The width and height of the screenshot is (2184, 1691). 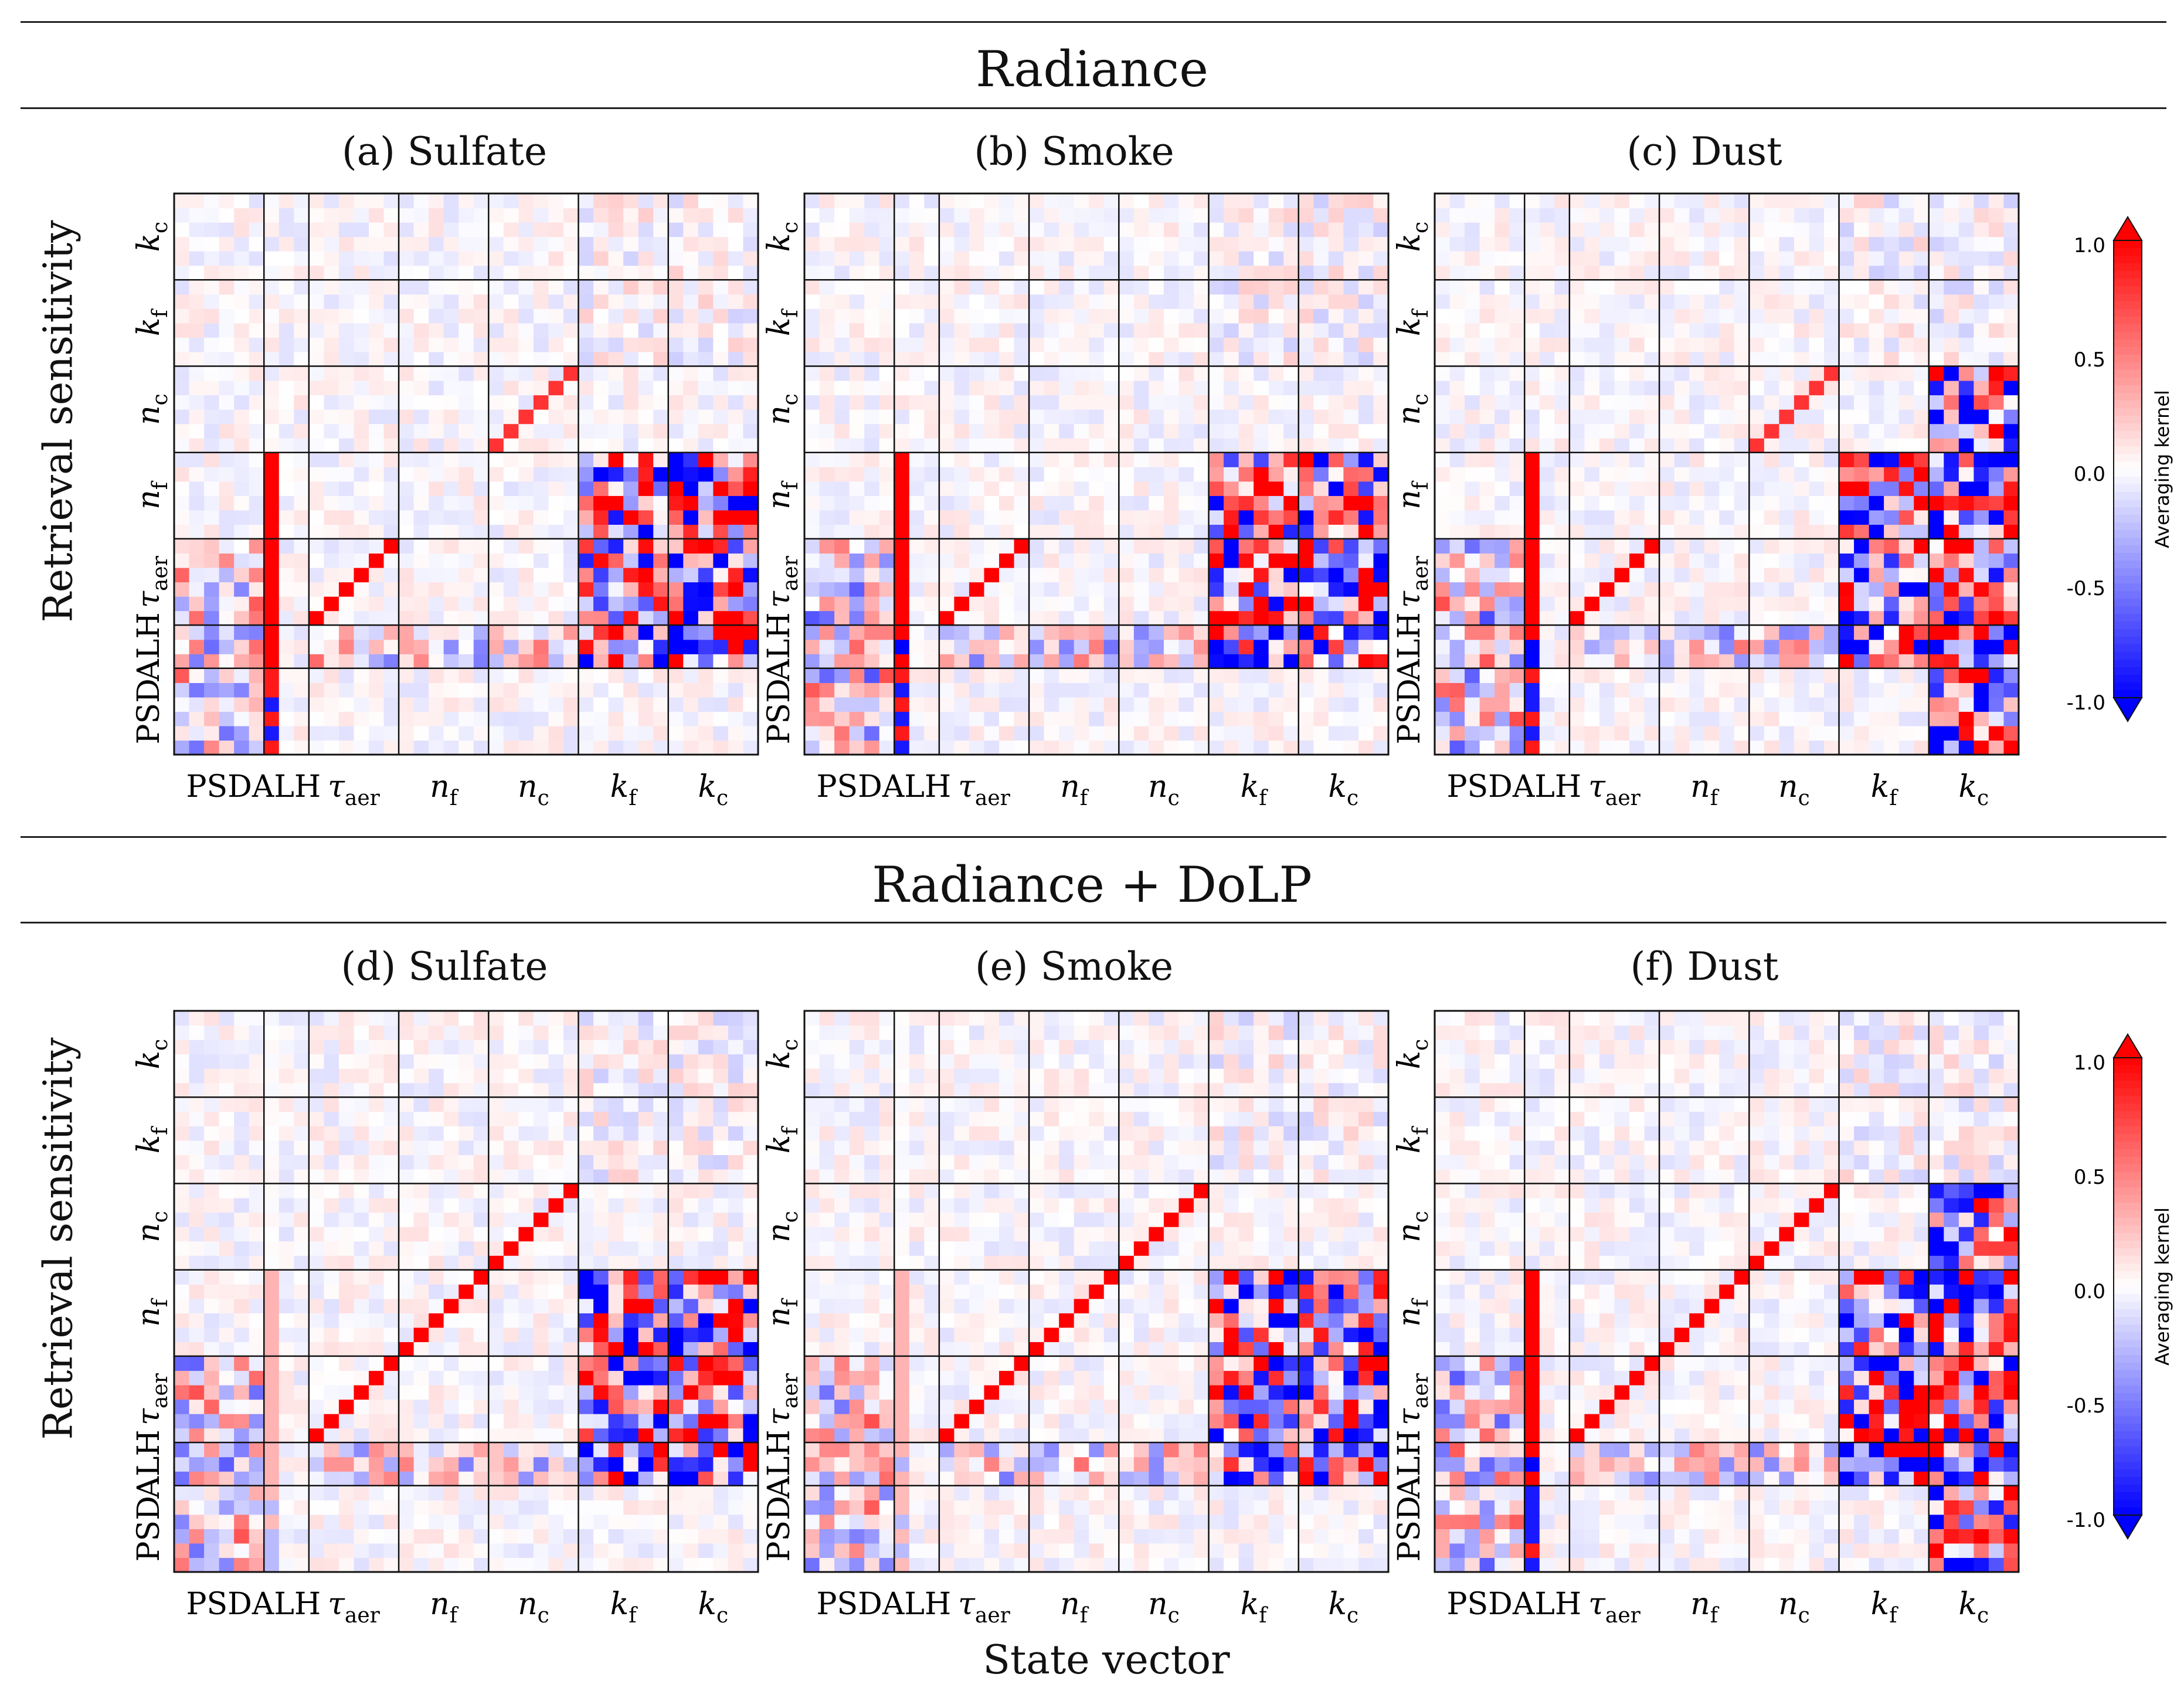 What do you see at coordinates (1412, 409) in the screenshot?
I see `y-tick-label: nc` at bounding box center [1412, 409].